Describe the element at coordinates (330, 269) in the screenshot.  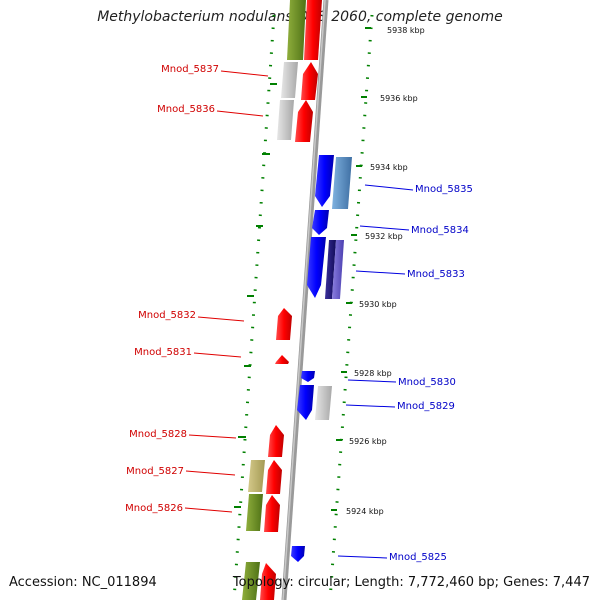
I see `gene-box-navy` at that location.